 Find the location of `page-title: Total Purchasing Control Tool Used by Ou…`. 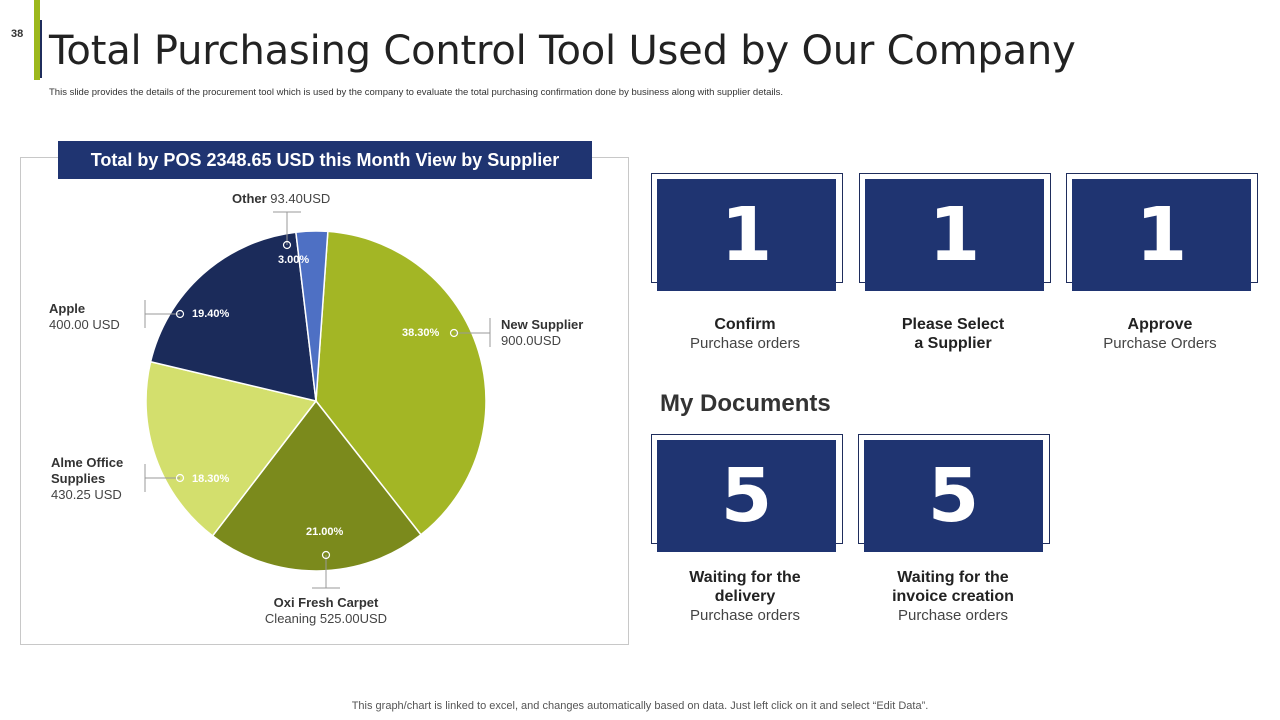

page-title: Total Purchasing Control Tool Used by Ou… is located at coordinates (562, 51).